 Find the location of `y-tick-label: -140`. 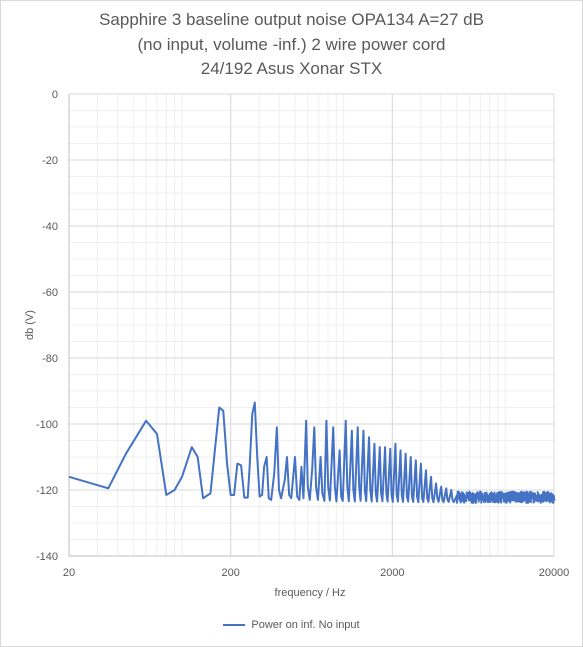

y-tick-label: -140 is located at coordinates (47, 557).